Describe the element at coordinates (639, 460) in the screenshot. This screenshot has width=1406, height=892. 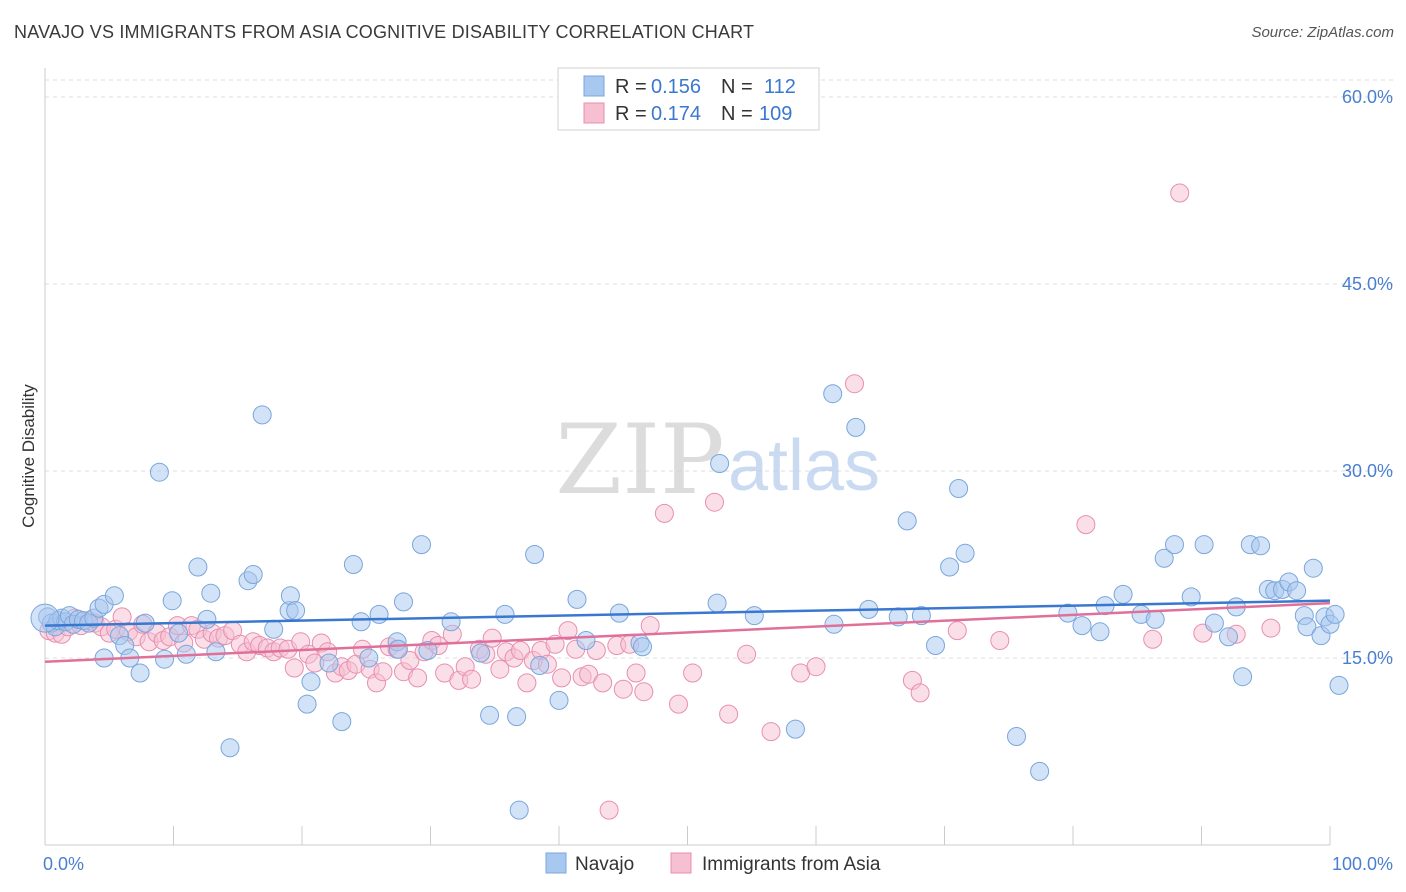
I see `watermark-zip: ZIP` at that location.